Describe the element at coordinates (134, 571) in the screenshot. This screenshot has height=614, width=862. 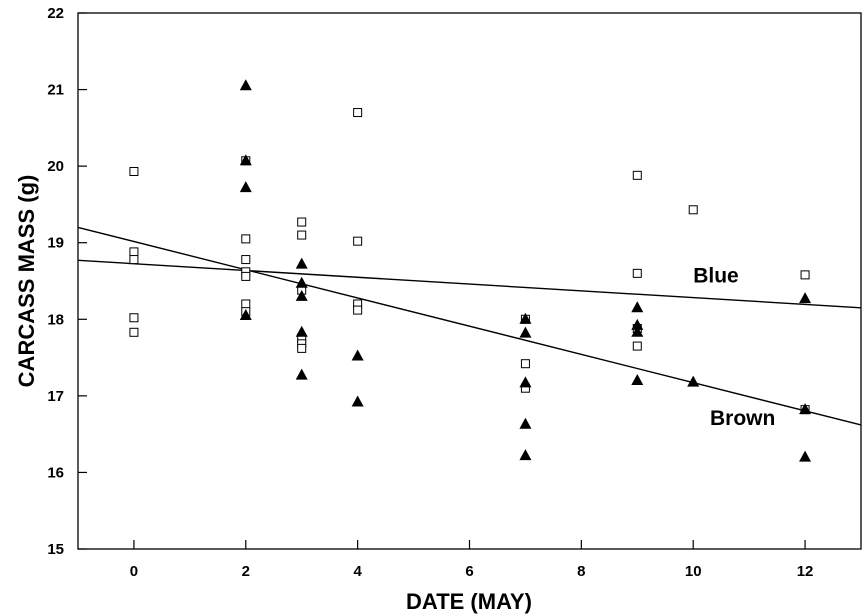
I see `x-tick-label: 0` at that location.